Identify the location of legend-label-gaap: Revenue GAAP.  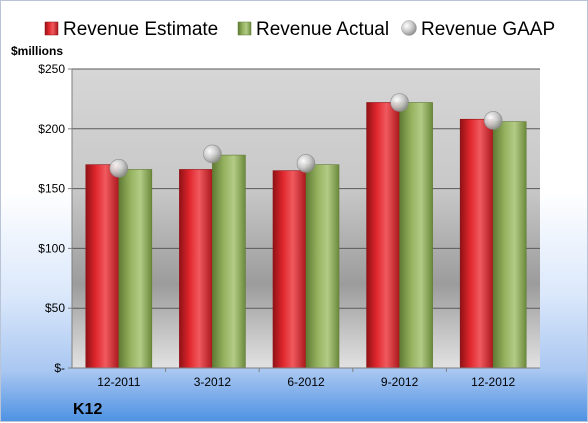
(488, 29).